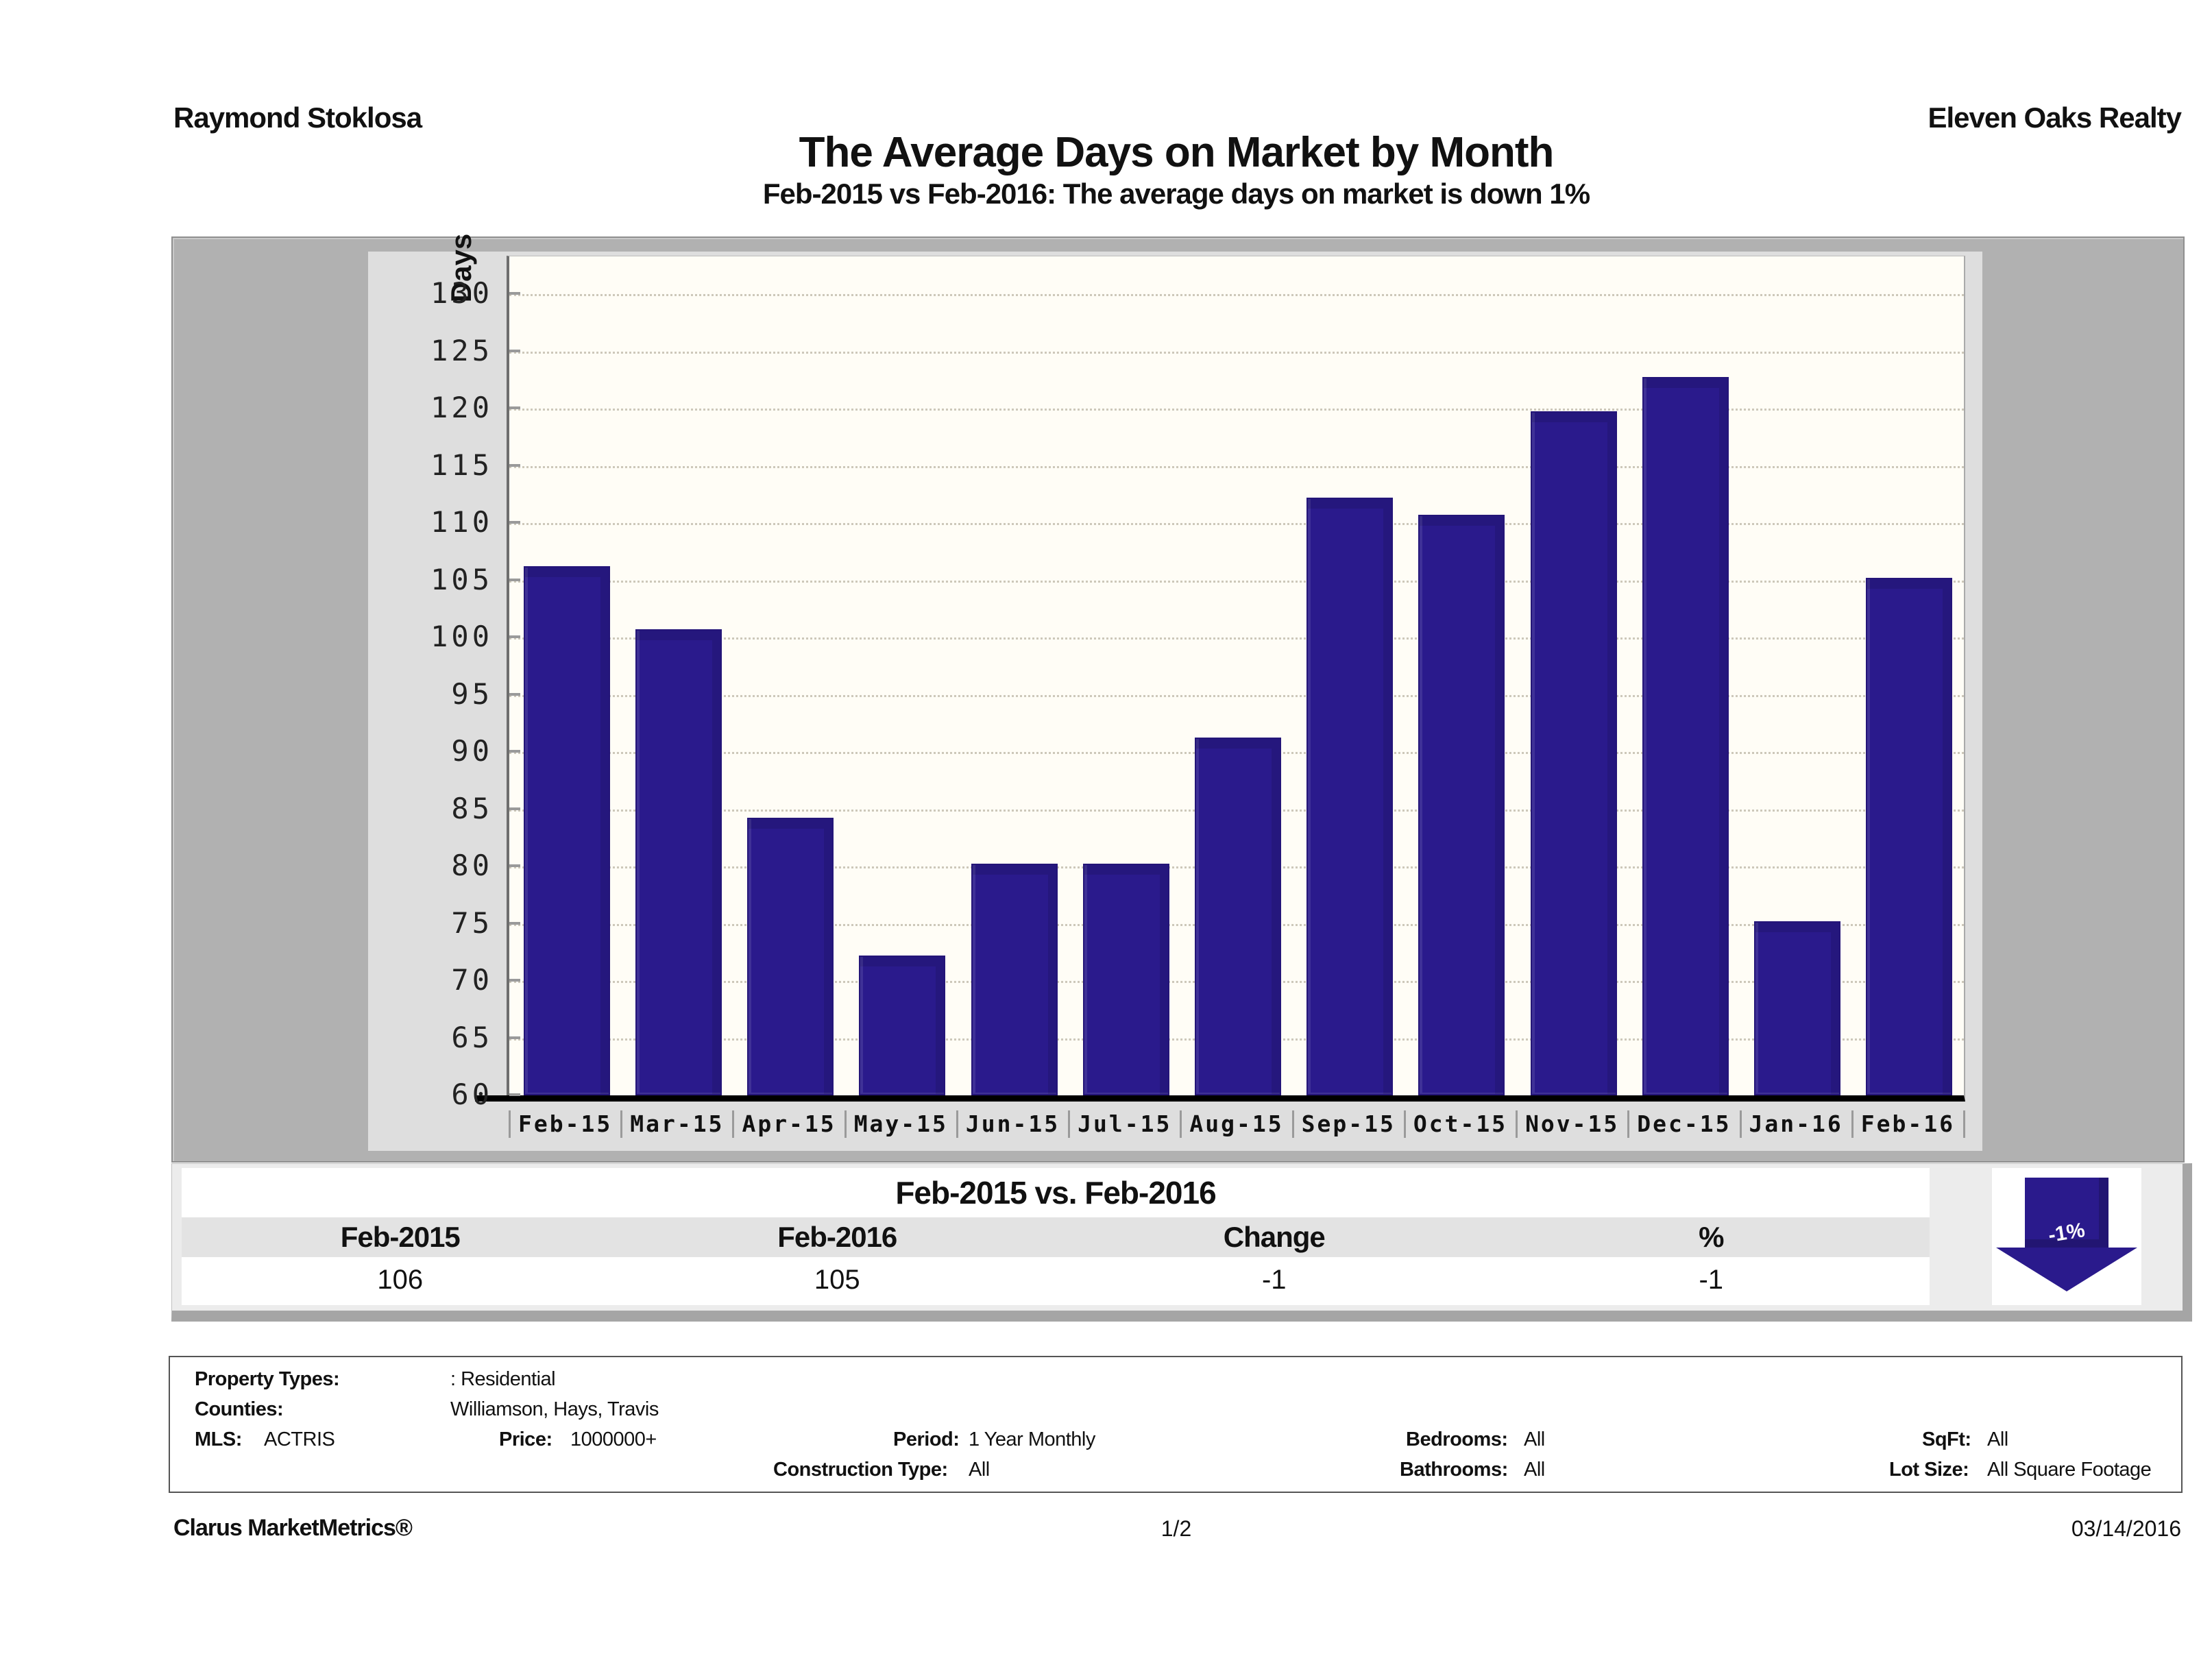 Image resolution: width=2212 pixels, height=1678 pixels. What do you see at coordinates (461, 407) in the screenshot?
I see `y-tick-label-120: 120` at bounding box center [461, 407].